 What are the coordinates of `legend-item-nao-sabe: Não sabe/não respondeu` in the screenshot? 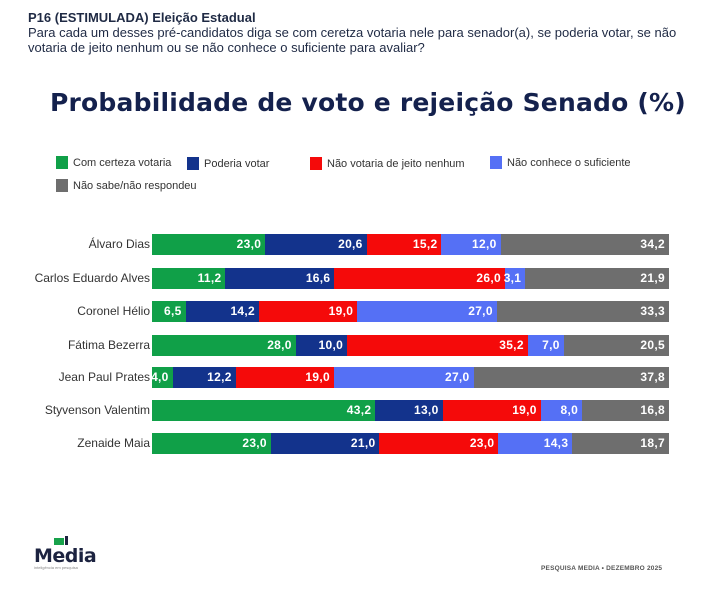 It's located at (126, 185).